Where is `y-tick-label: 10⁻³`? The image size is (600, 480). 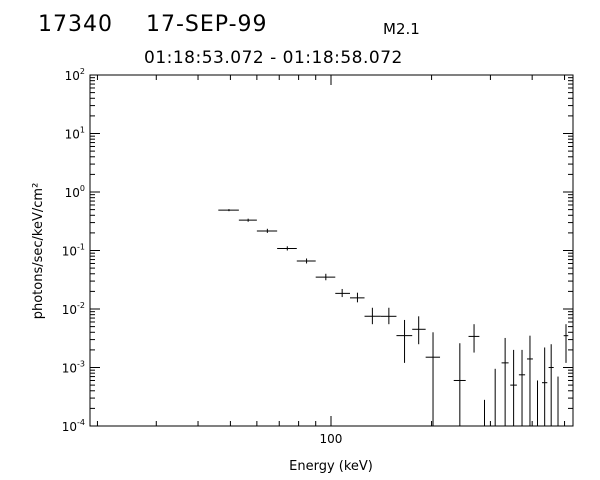 y-tick-label: 10⁻³ is located at coordinates (73, 368).